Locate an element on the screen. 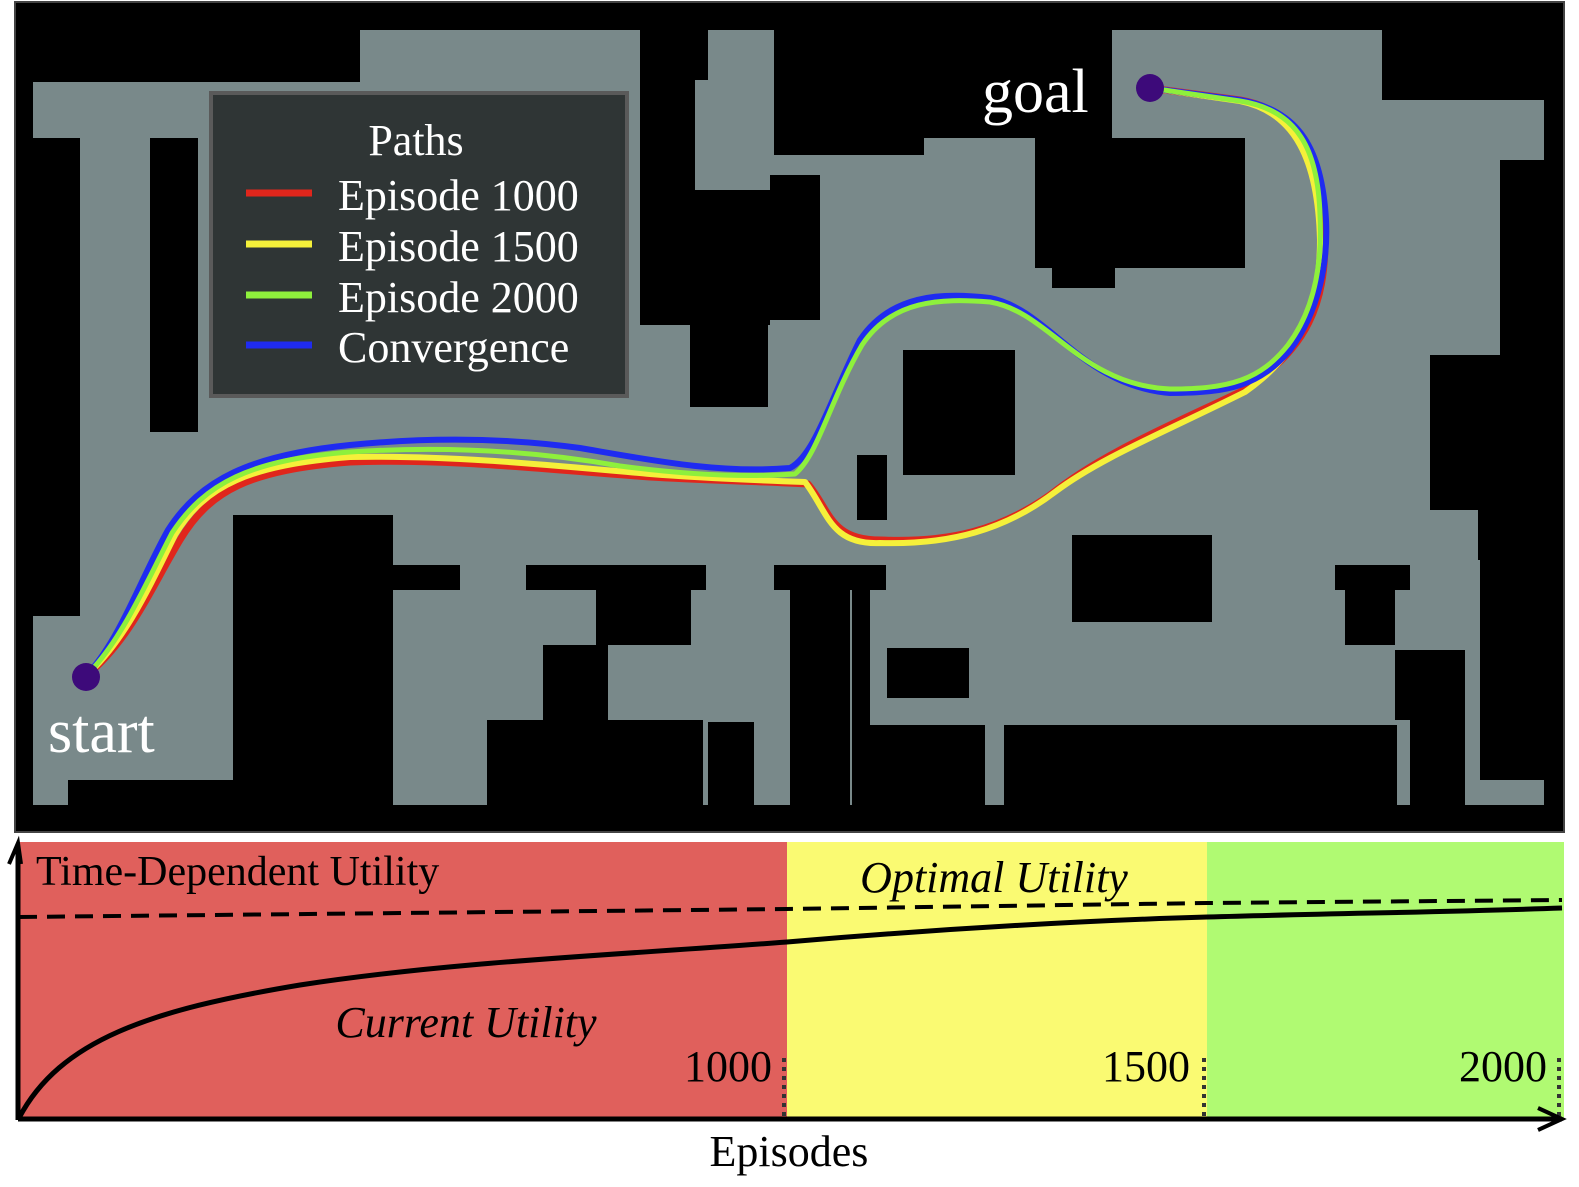 Image resolution: width=1579 pixels, height=1187 pixels. current-utility-label: Current Utility is located at coordinates (466, 1022).